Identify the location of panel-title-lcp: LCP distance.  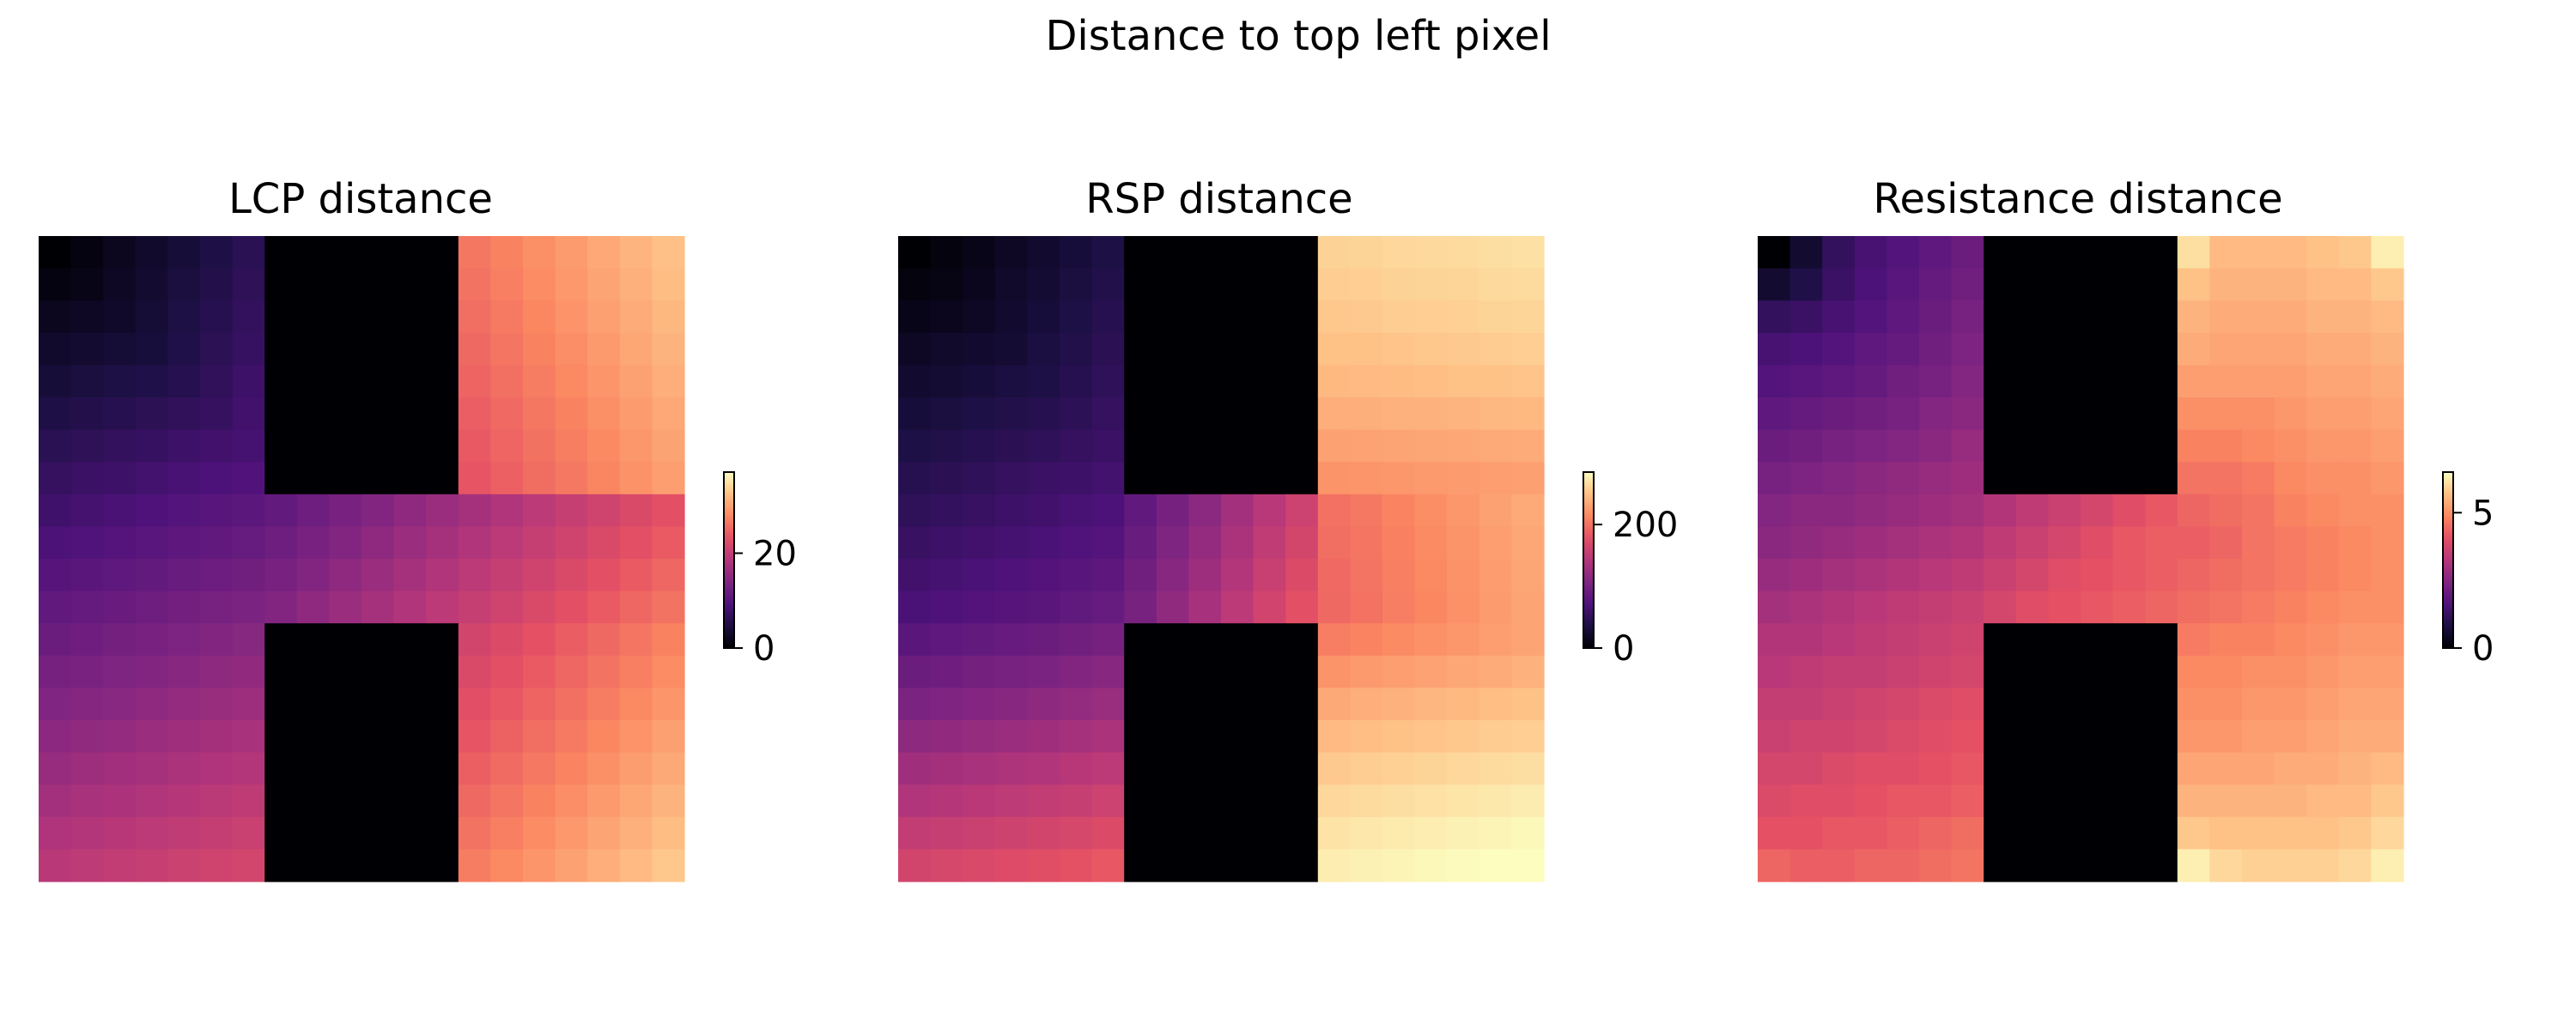
(360, 199).